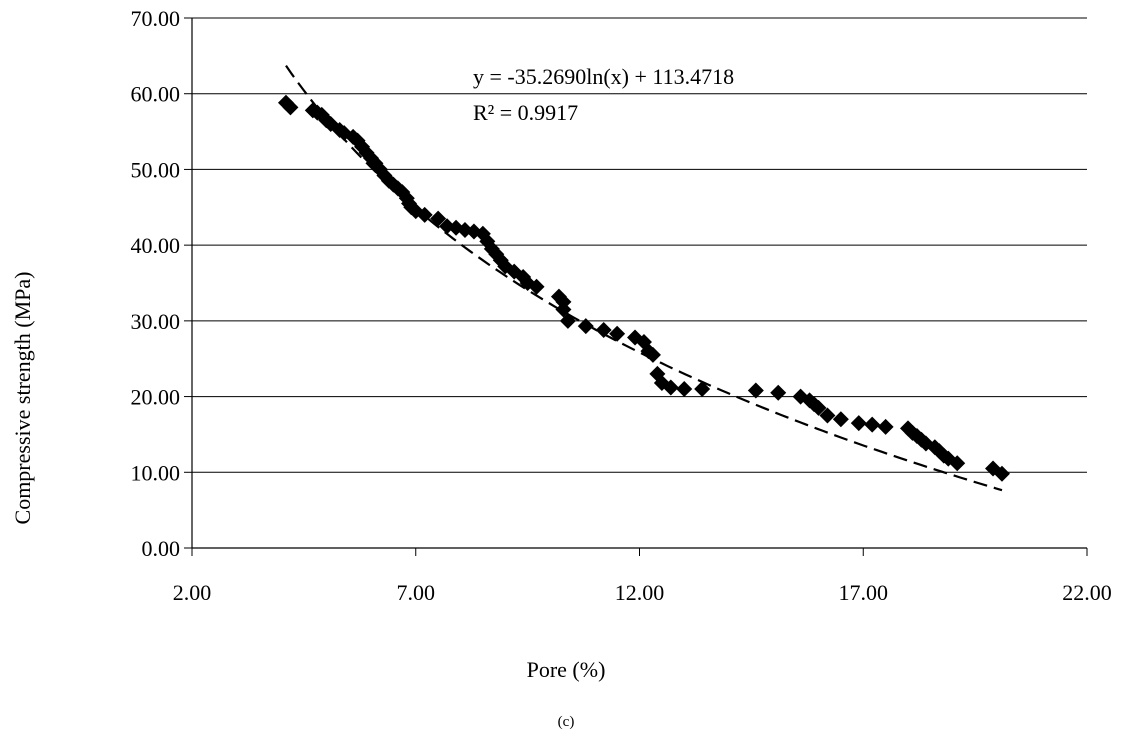  Describe the element at coordinates (156, 472) in the screenshot. I see `y-tick-label: 10.00` at that location.